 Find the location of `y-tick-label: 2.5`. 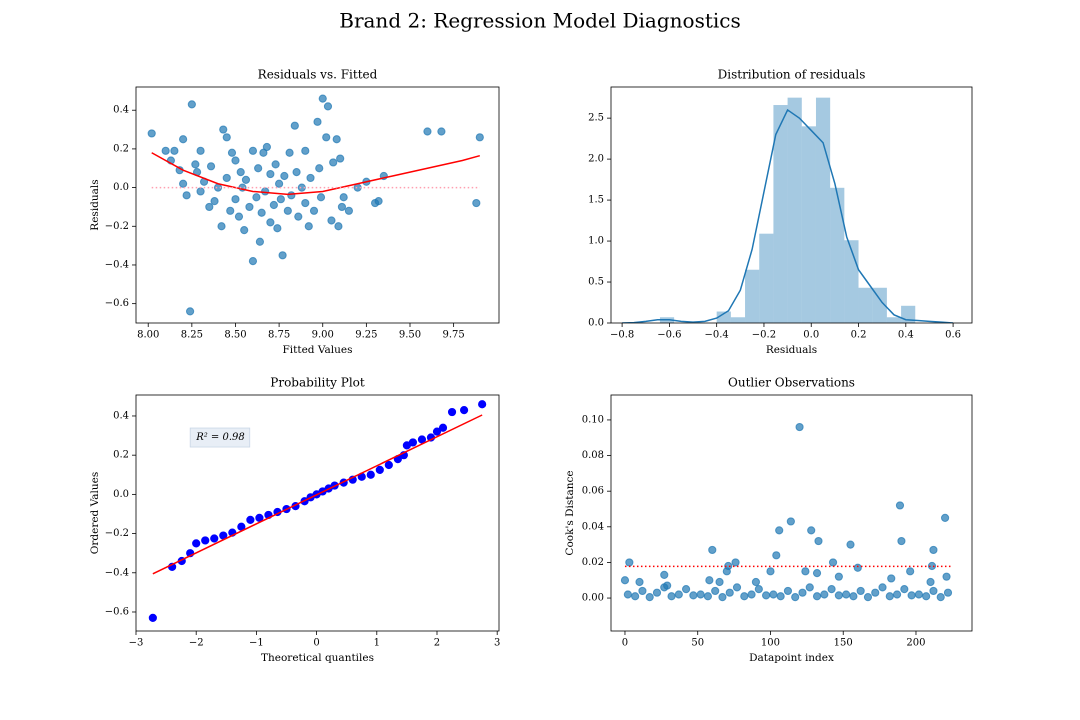

y-tick-label: 2.5 is located at coordinates (596, 118).